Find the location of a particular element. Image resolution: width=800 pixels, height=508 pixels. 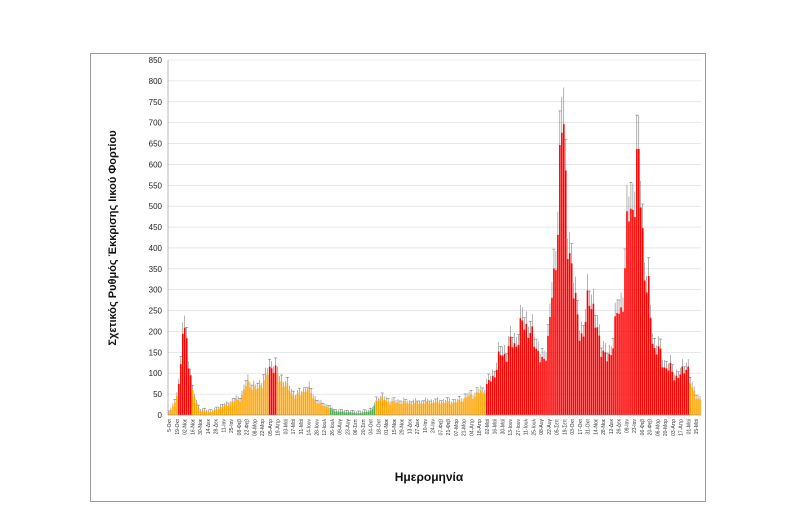

x-tick-label: 03-Μαϊ is located at coordinates (286, 426).